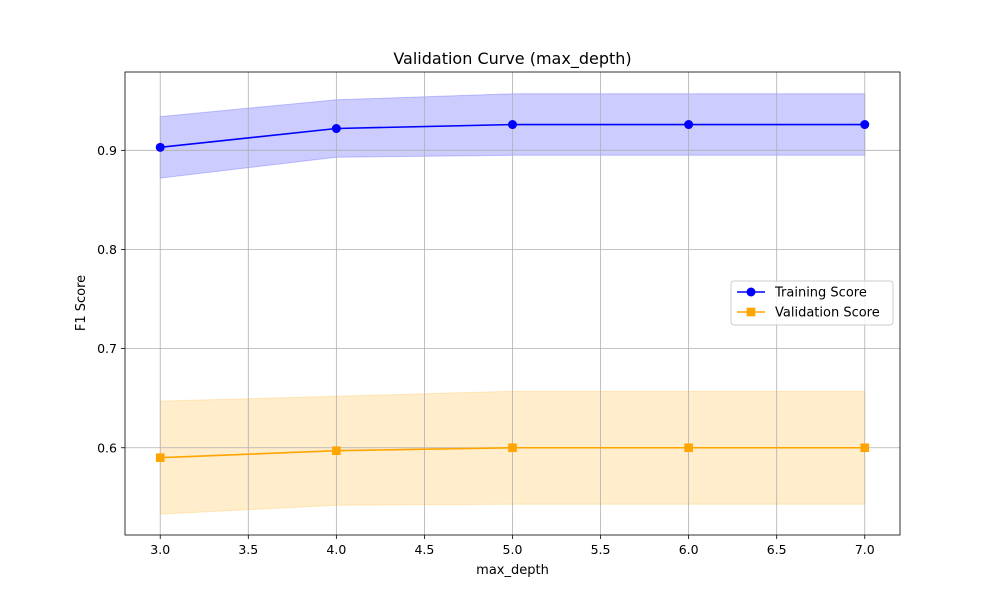 The image size is (1000, 600). Describe the element at coordinates (107, 348) in the screenshot. I see `y-tick-label: 0.7` at that location.